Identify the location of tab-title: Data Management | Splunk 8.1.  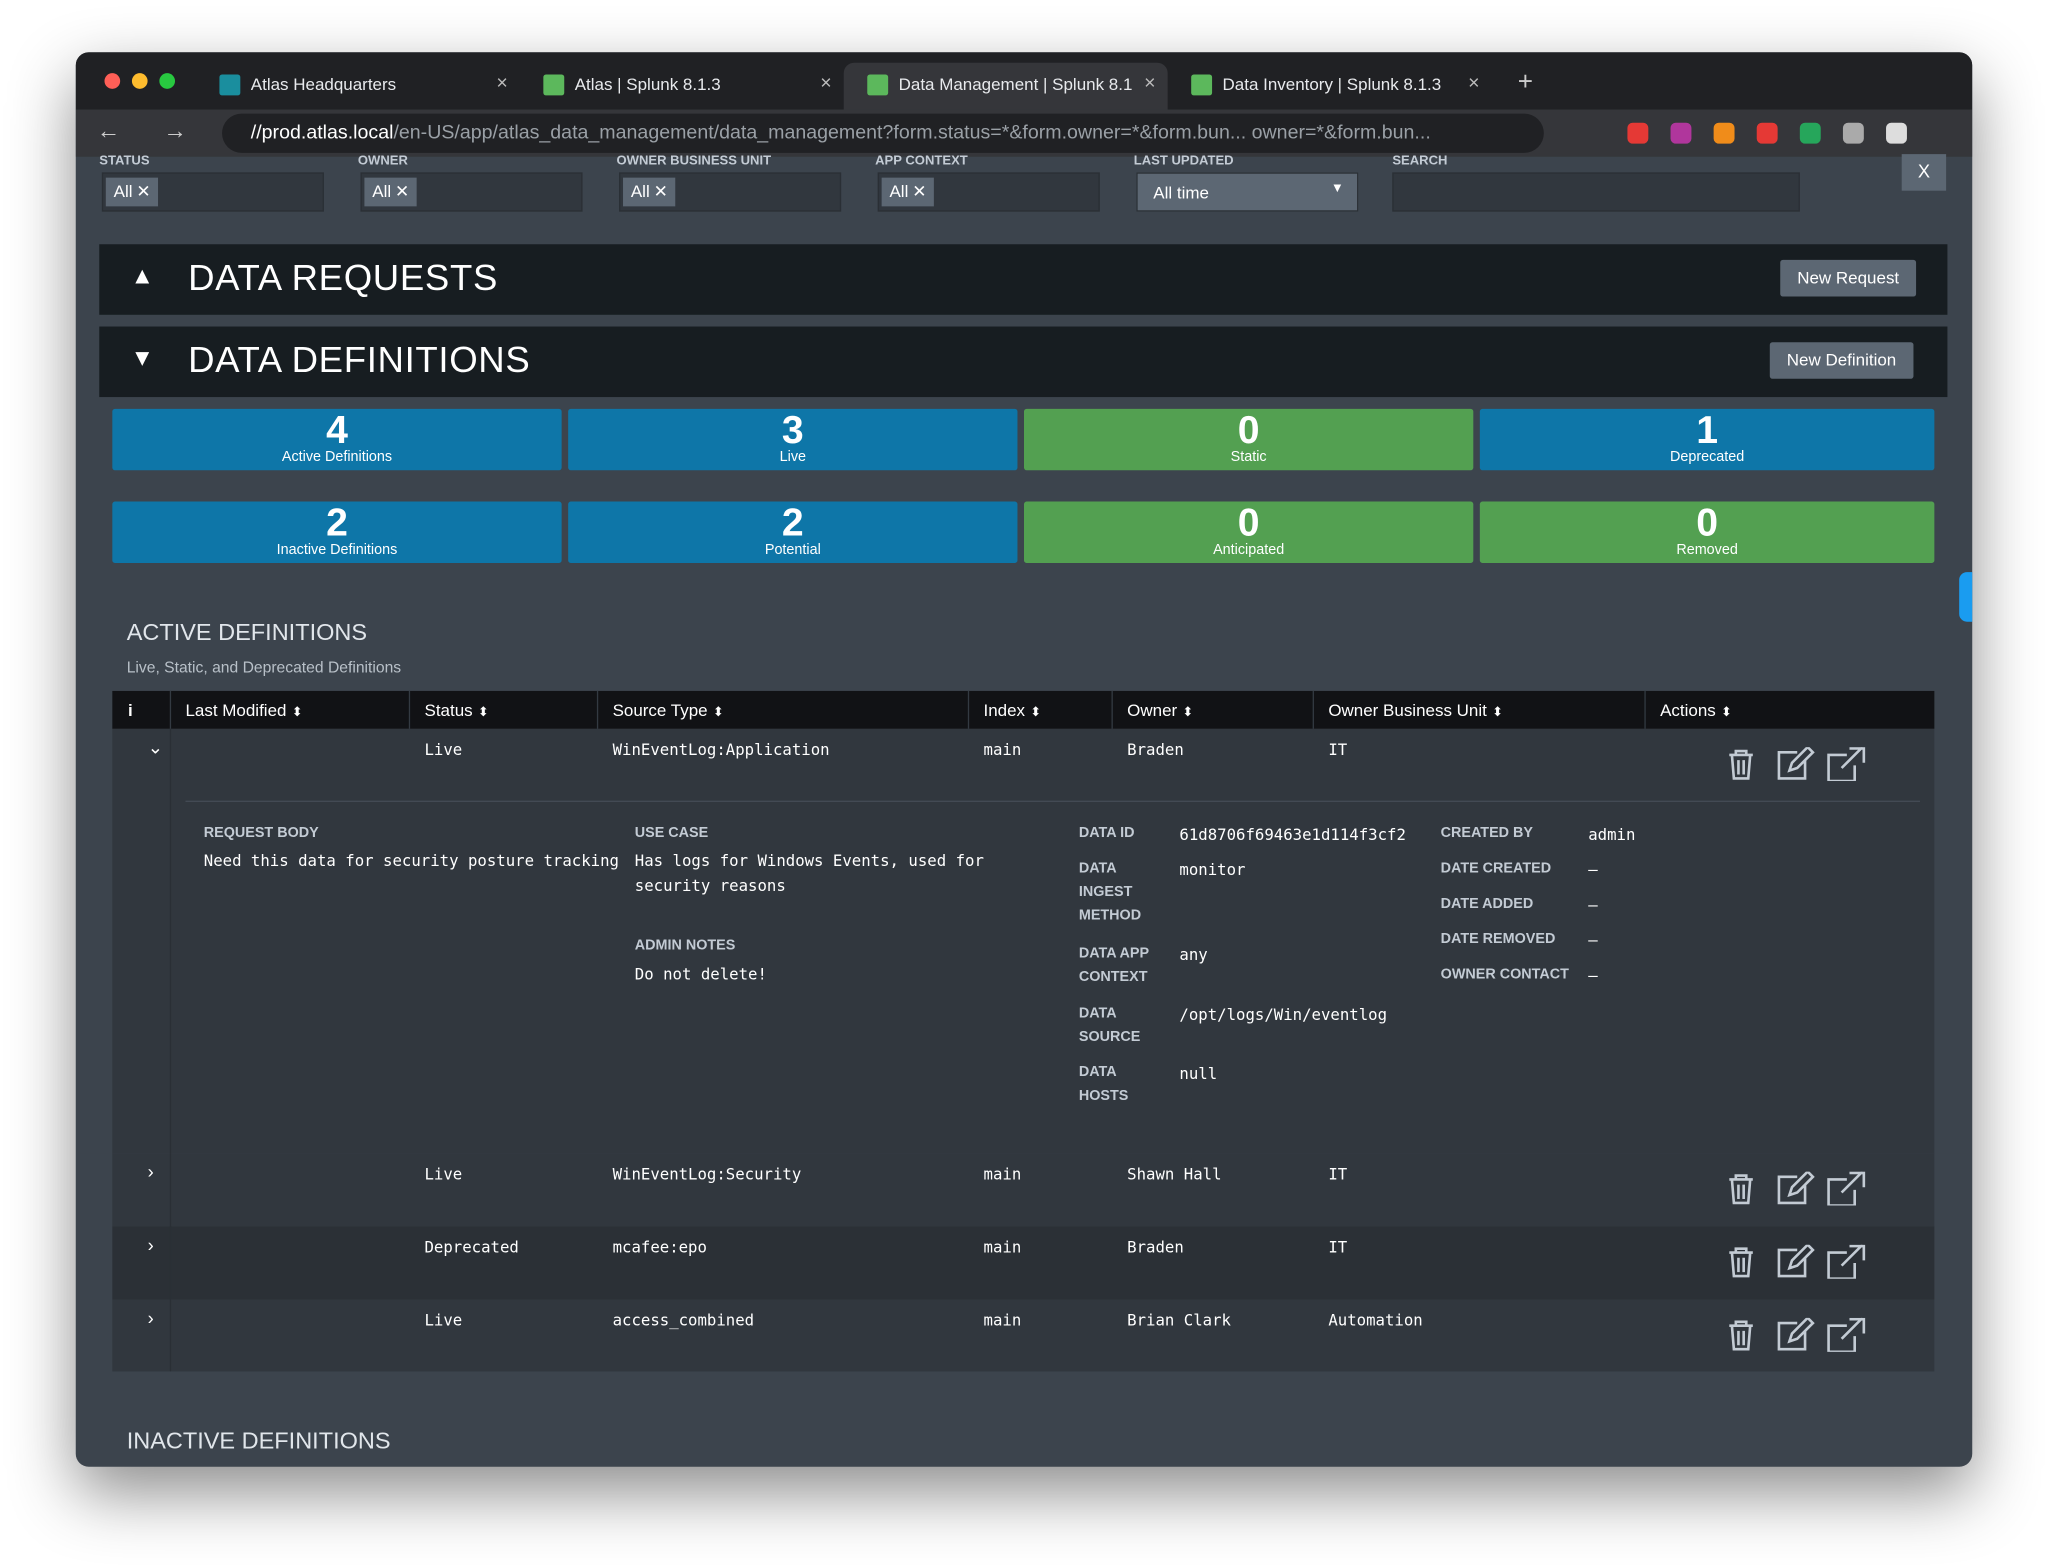
(1015, 84).